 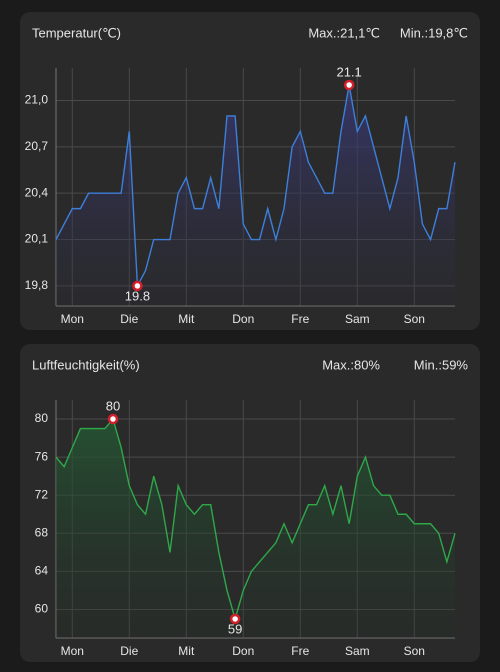 What do you see at coordinates (42, 609) in the screenshot?
I see `y-tick-label: 60` at bounding box center [42, 609].